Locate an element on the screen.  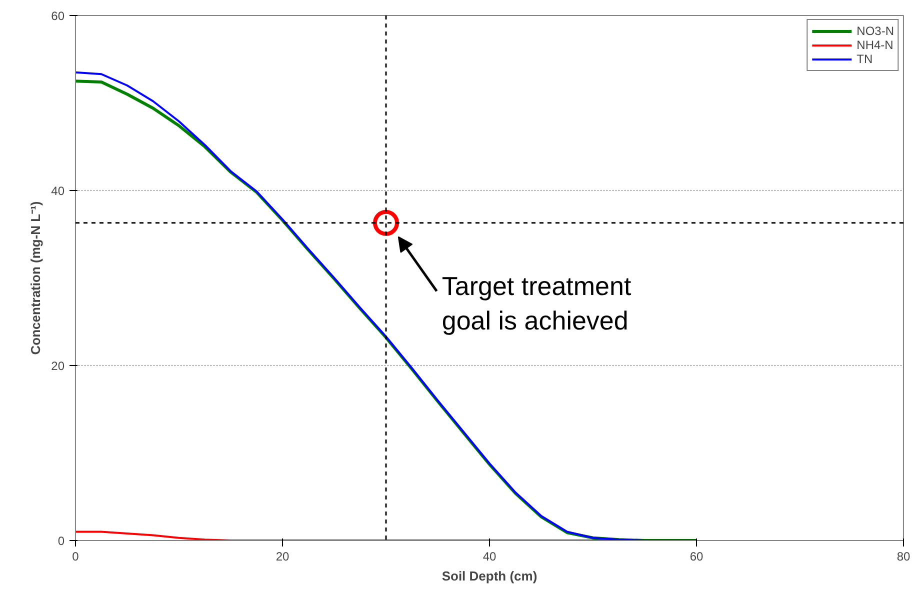
x-axis-title: Soil Depth (cm) is located at coordinates (490, 576).